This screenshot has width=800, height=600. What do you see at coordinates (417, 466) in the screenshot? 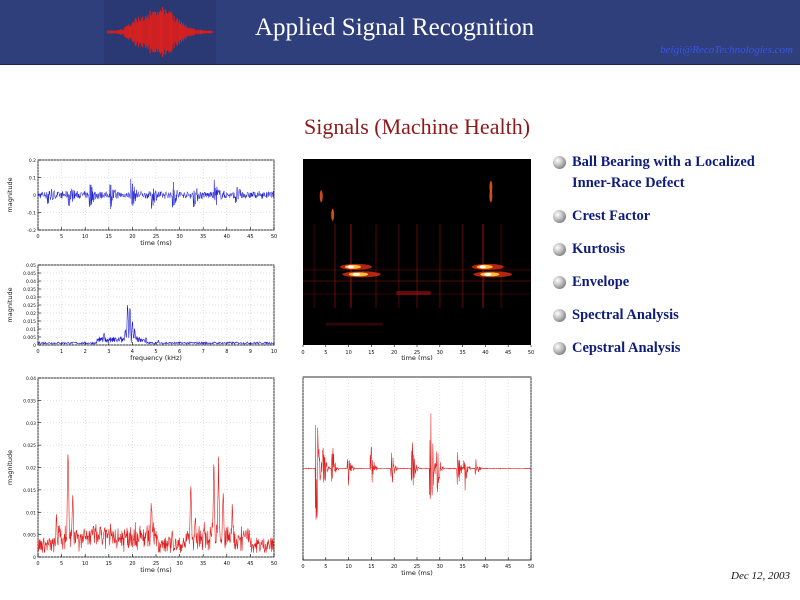
I see `filtered-signal-line` at bounding box center [417, 466].